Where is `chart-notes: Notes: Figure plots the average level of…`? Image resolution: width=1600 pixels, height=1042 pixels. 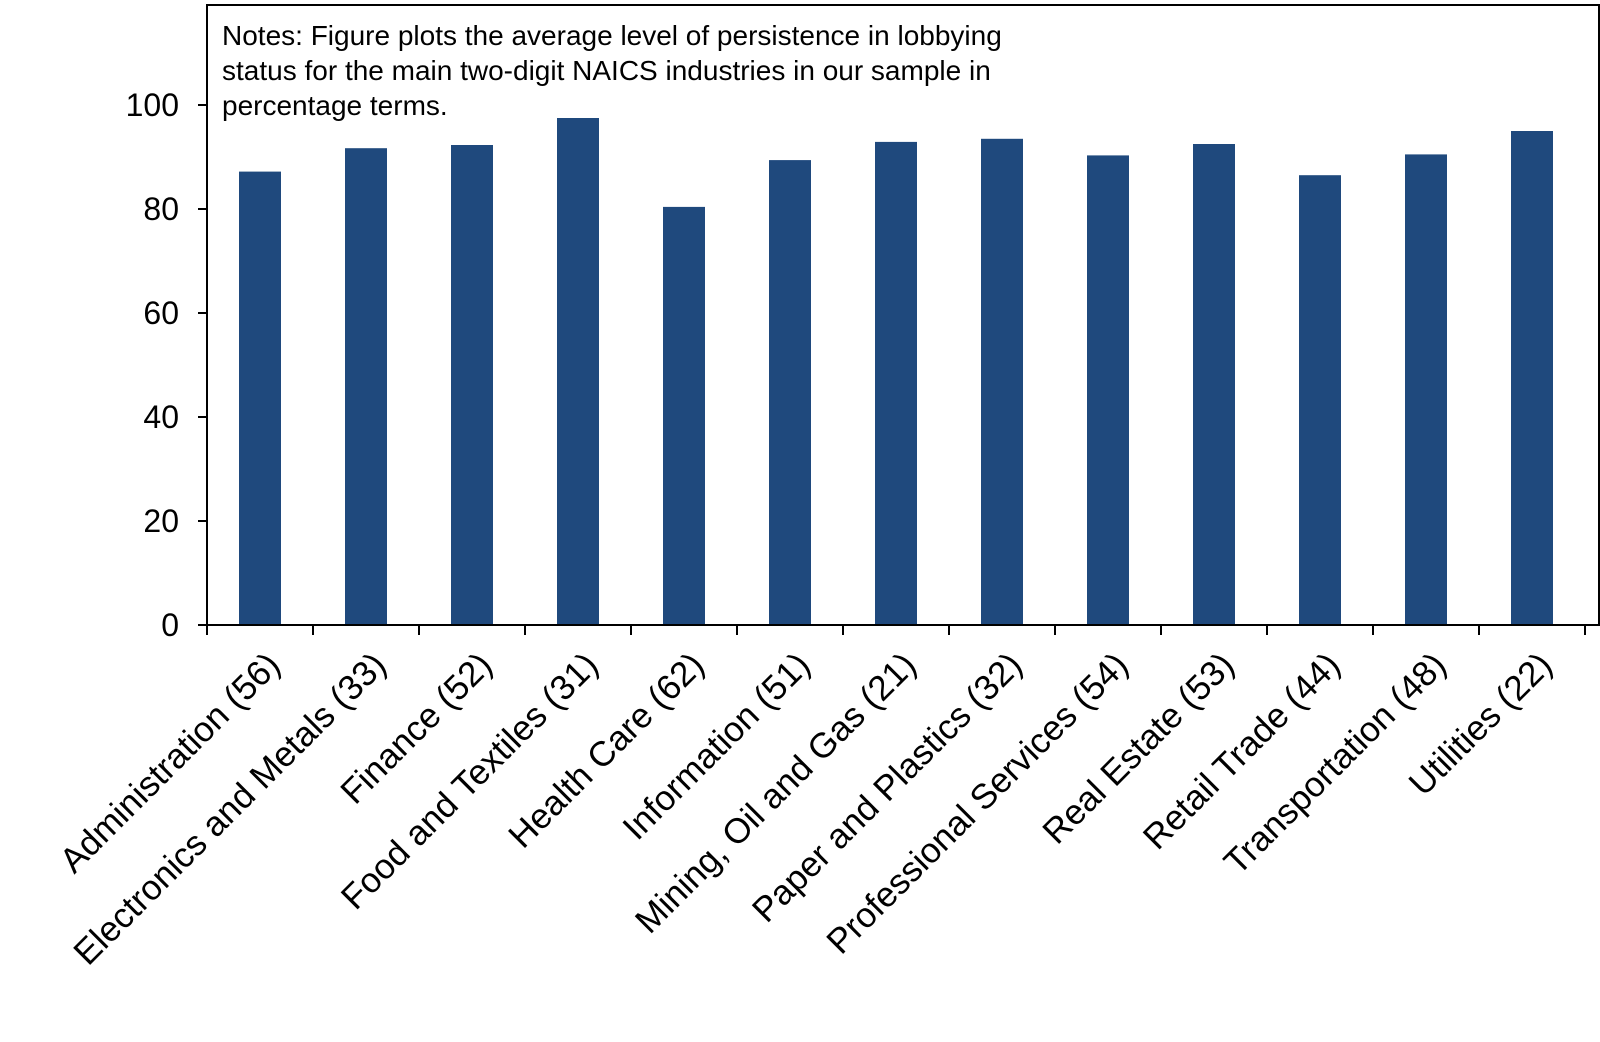 chart-notes: Notes: Figure plots the average level of… is located at coordinates (612, 70).